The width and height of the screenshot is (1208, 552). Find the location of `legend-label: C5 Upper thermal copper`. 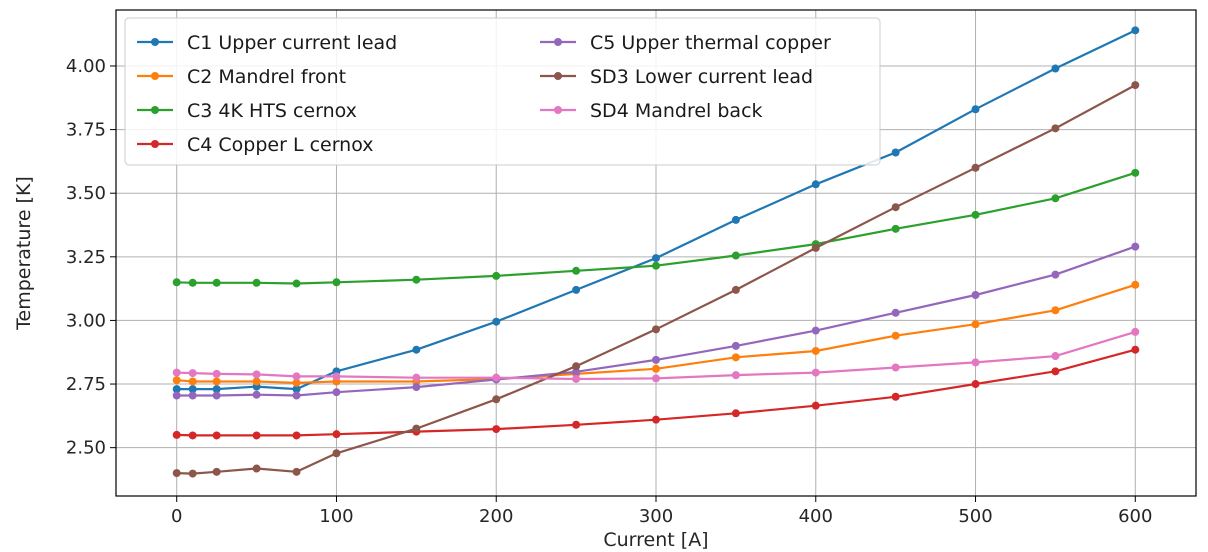

legend-label: C5 Upper thermal copper is located at coordinates (710, 43).